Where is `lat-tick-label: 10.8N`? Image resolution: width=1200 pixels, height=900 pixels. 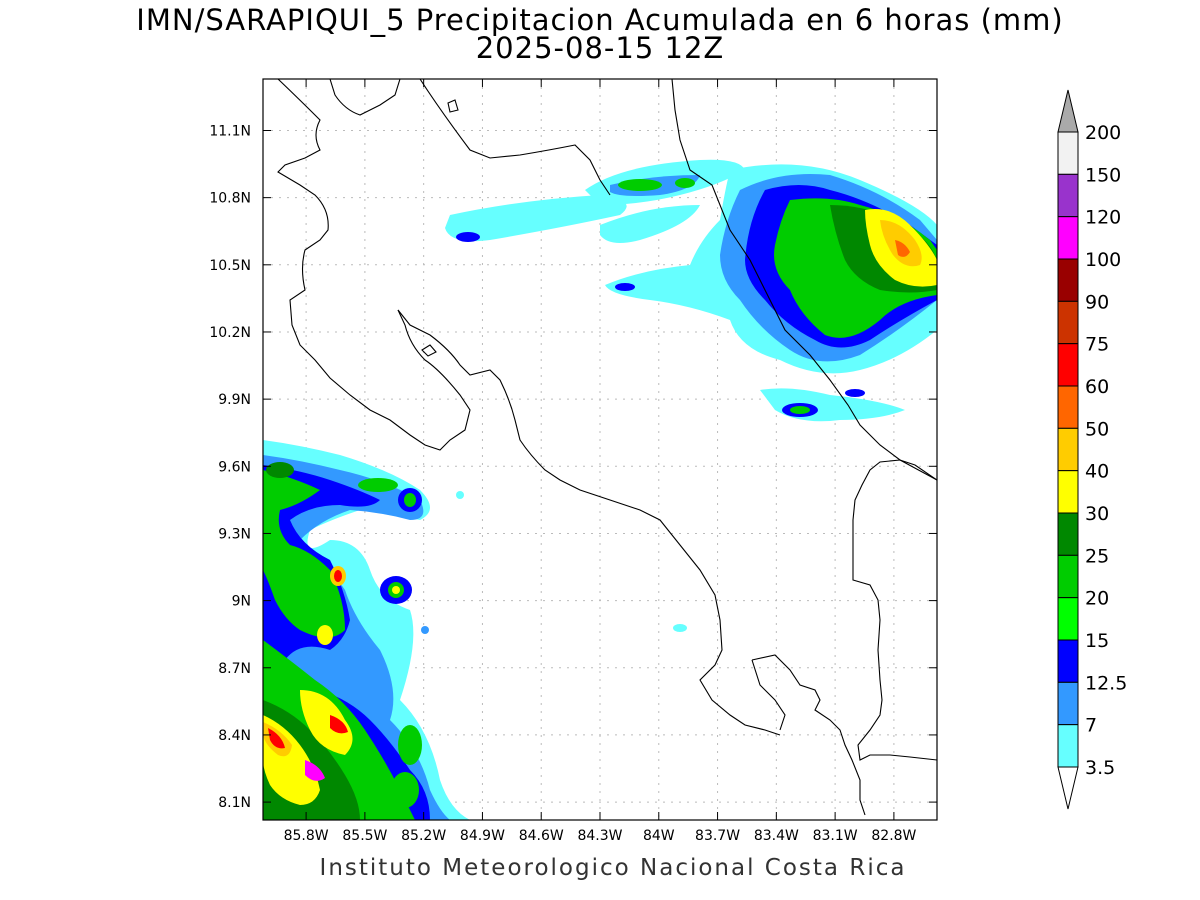
lat-tick-label: 10.8N is located at coordinates (230, 199).